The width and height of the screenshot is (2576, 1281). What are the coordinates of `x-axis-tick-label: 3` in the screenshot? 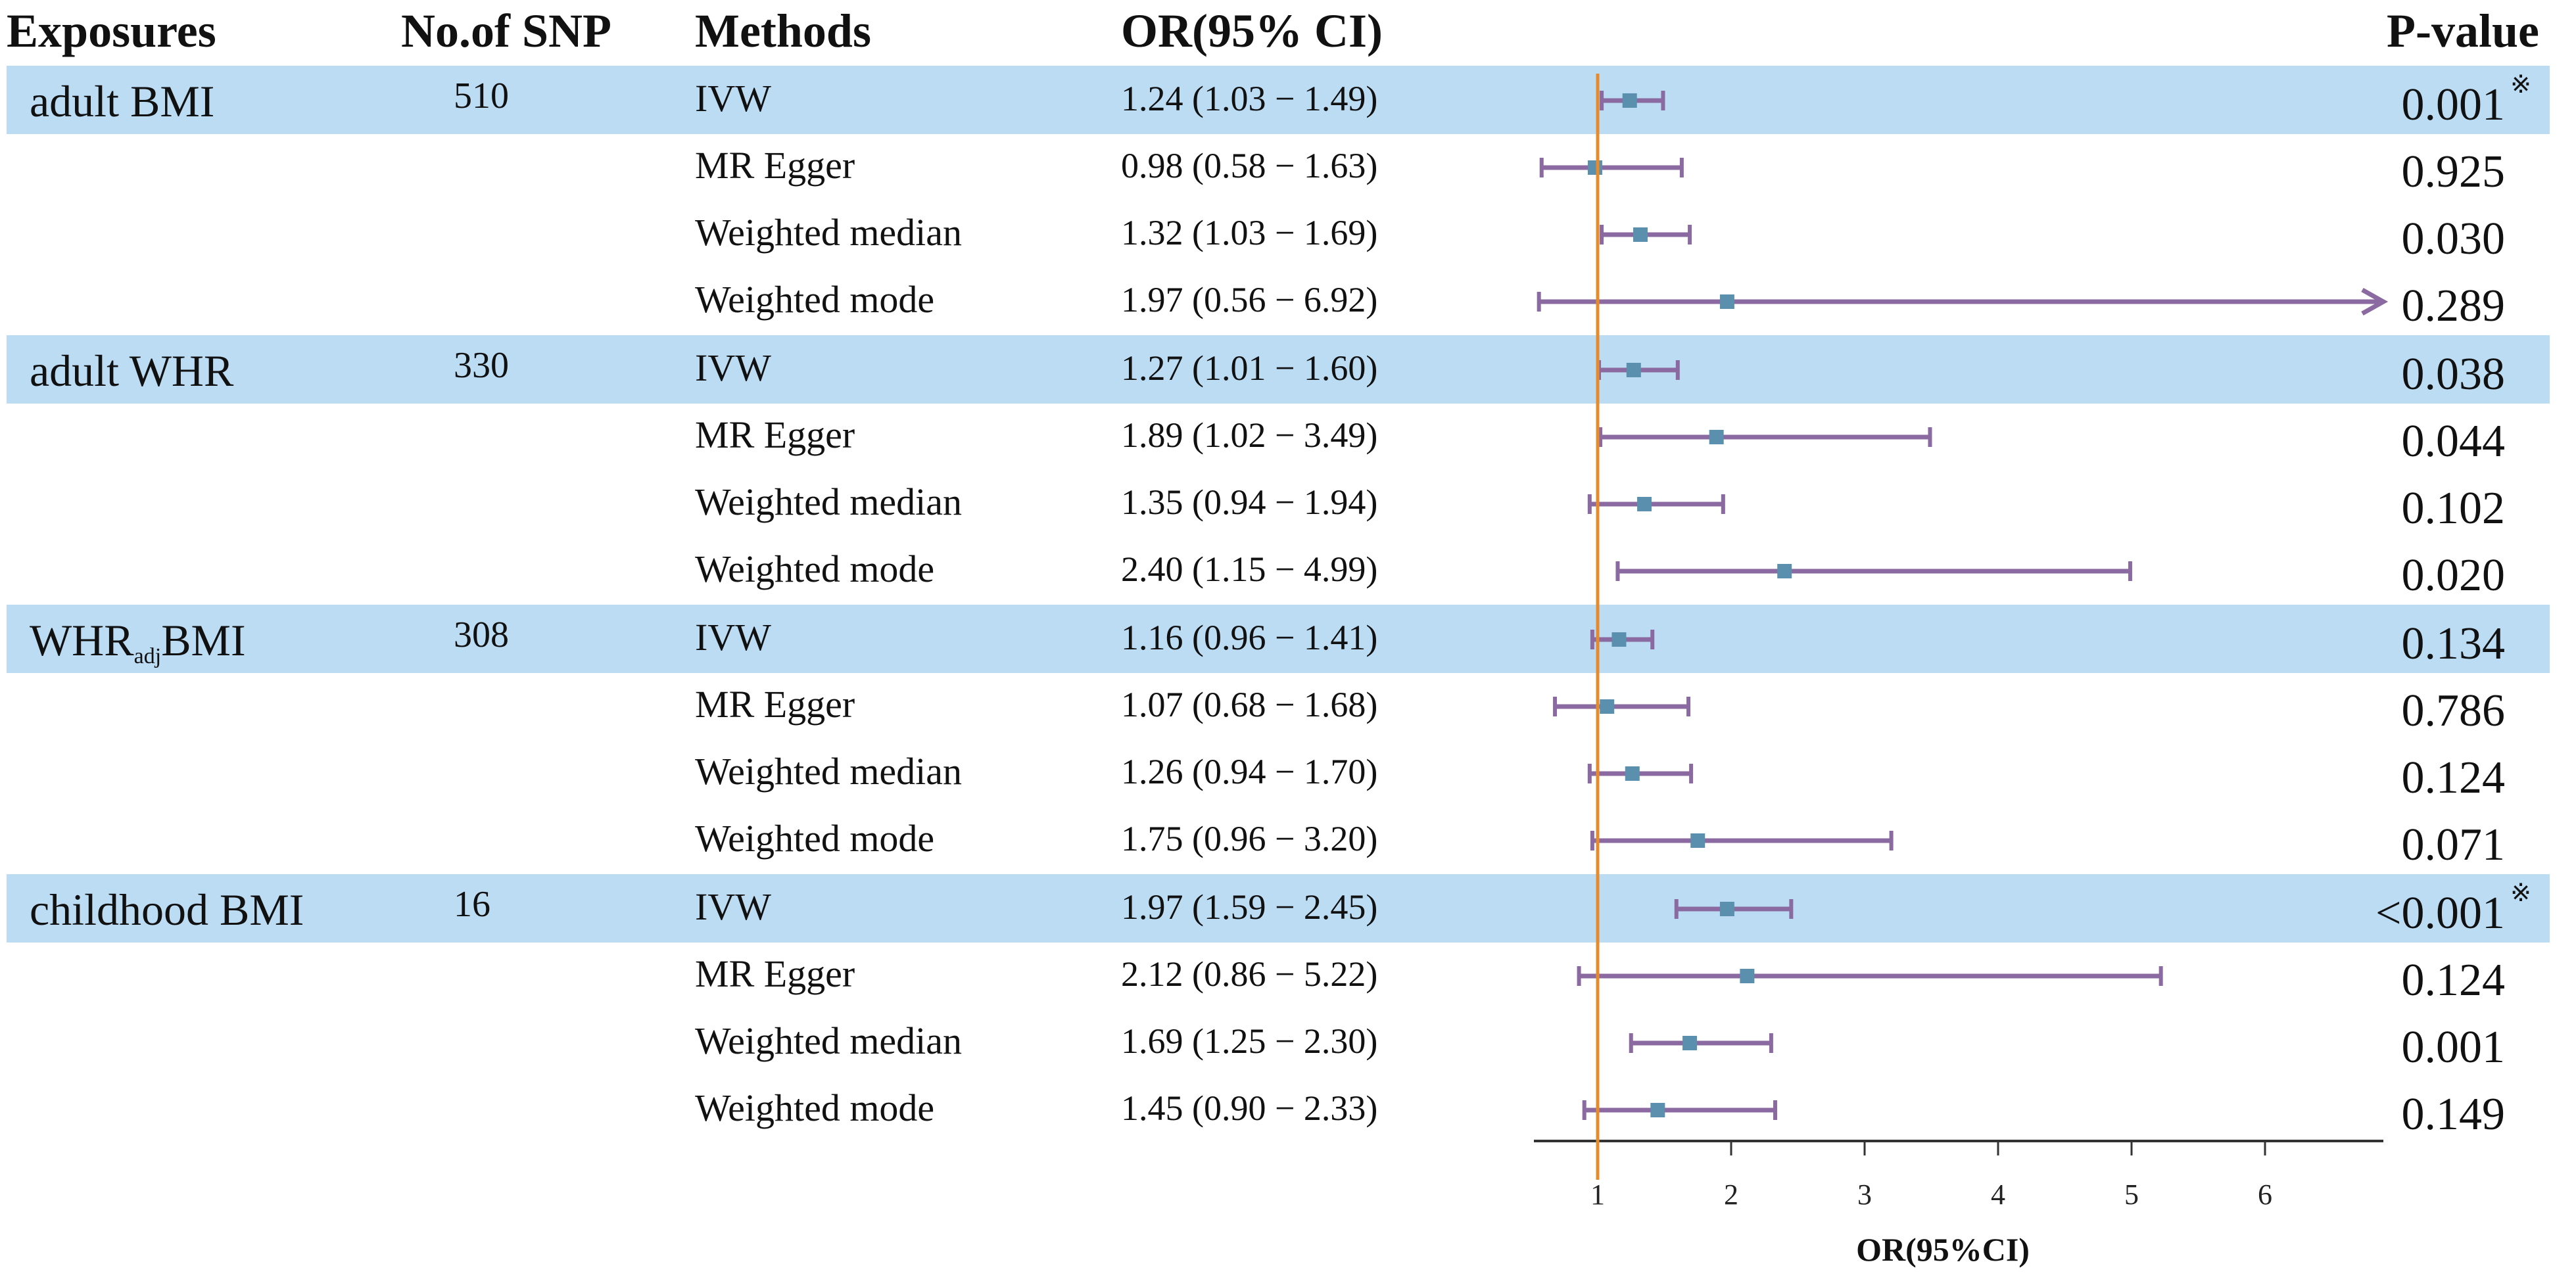 It's located at (1865, 1194).